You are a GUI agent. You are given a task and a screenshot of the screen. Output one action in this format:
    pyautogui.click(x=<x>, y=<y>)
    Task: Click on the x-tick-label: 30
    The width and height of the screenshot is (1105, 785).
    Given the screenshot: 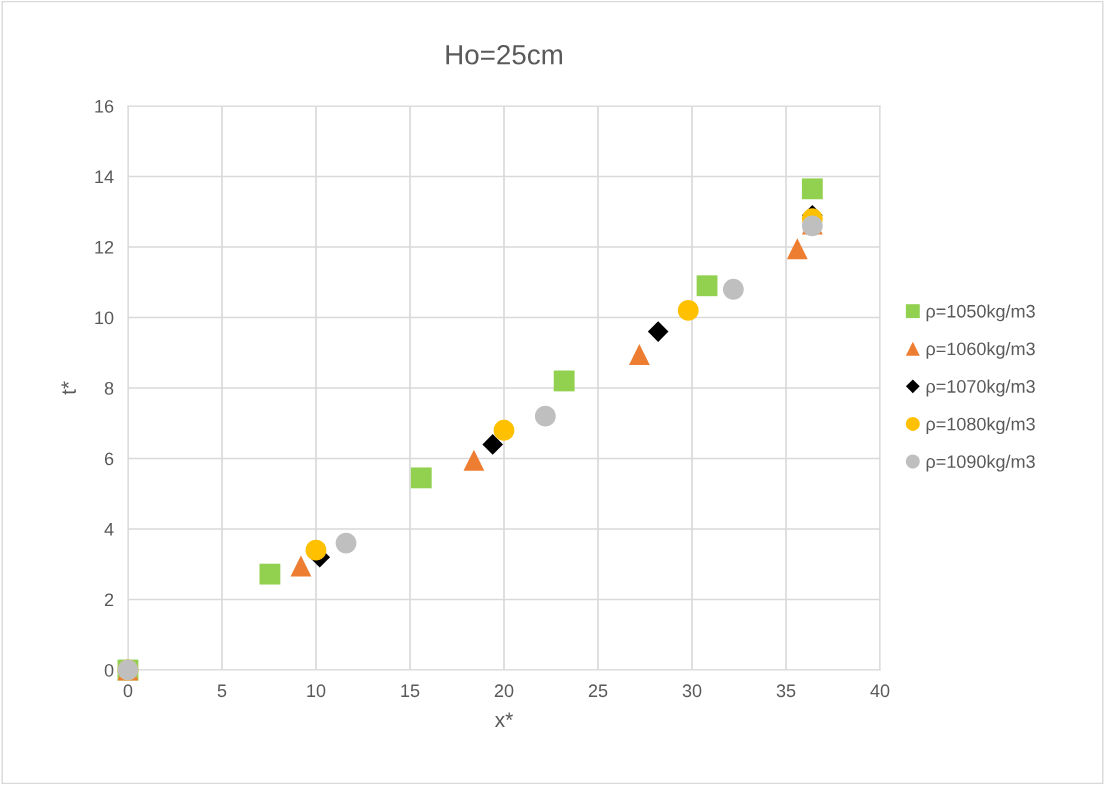 What is the action you would take?
    pyautogui.click(x=692, y=691)
    